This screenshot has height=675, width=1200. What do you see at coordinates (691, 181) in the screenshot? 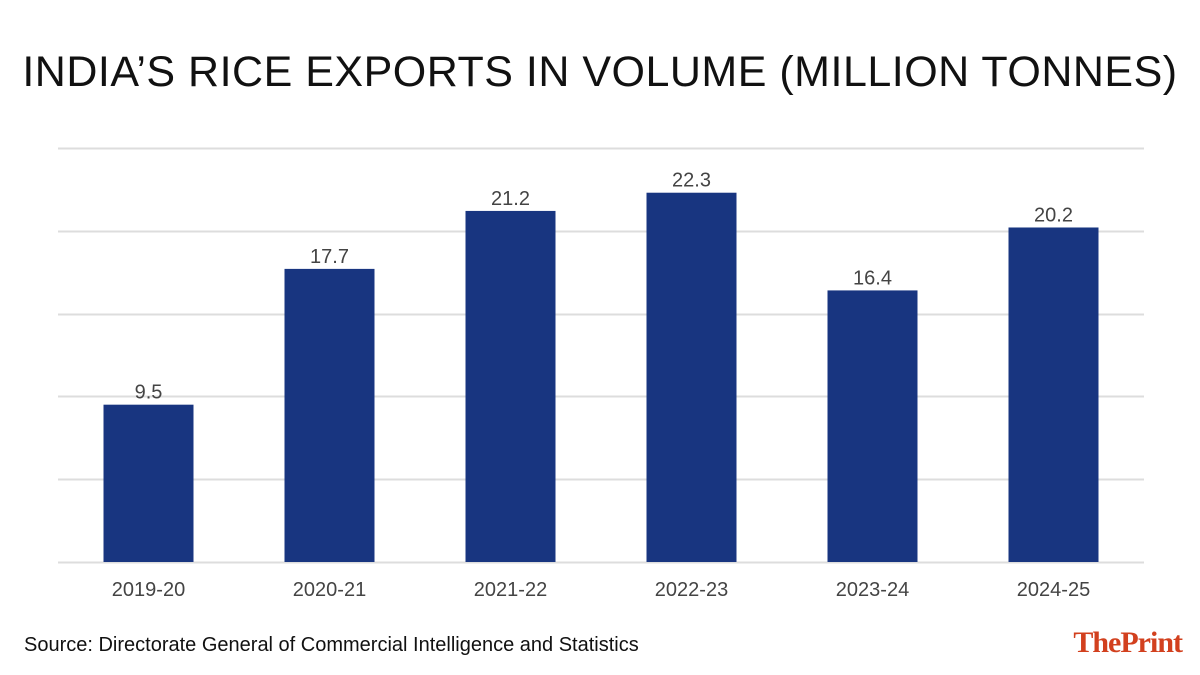
I see `data-label-2022-23: 22.3` at bounding box center [691, 181].